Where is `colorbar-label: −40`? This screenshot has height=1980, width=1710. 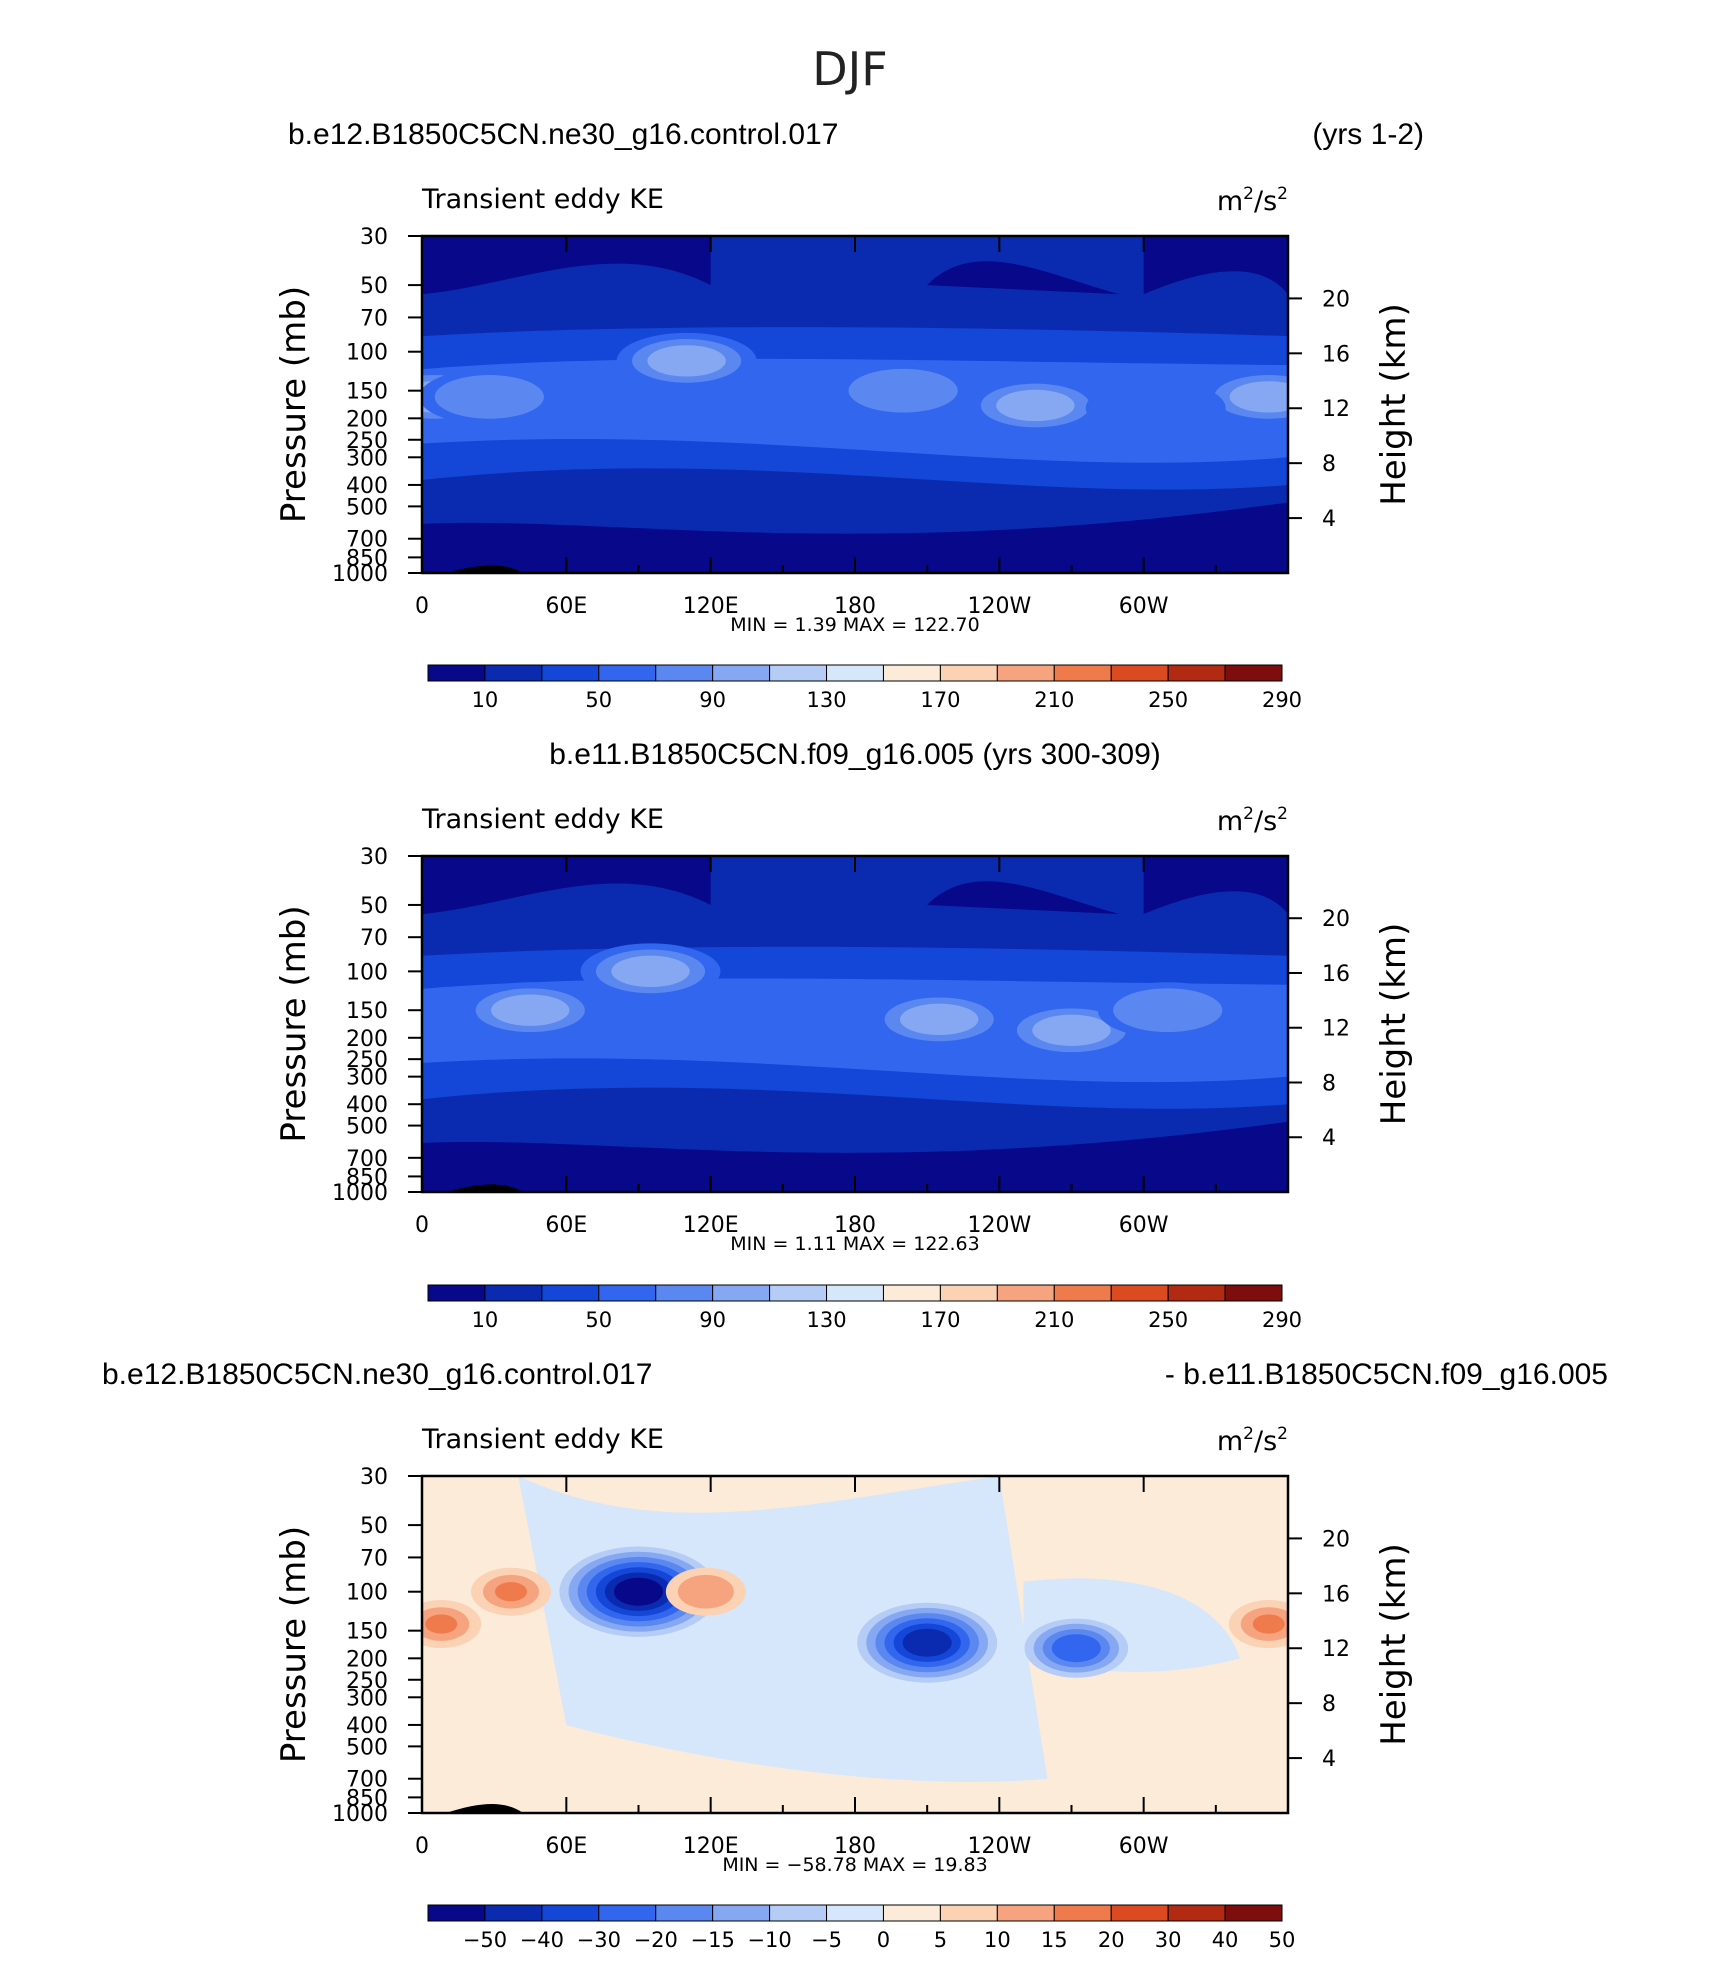 colorbar-label: −40 is located at coordinates (542, 1940).